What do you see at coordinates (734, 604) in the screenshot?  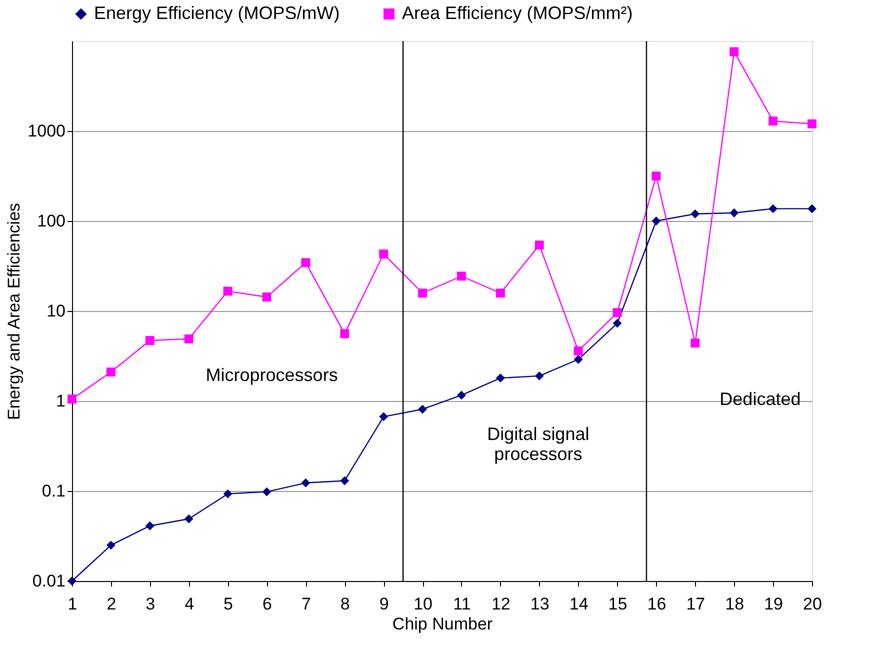 I see `x-tick-label: 18` at bounding box center [734, 604].